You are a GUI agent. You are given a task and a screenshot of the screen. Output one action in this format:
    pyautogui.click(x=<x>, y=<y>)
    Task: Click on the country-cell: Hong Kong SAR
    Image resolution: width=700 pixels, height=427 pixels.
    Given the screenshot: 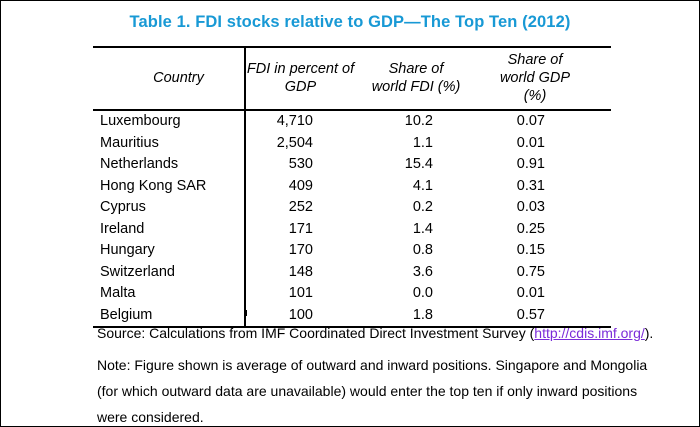 What is the action you would take?
    pyautogui.click(x=169, y=186)
    